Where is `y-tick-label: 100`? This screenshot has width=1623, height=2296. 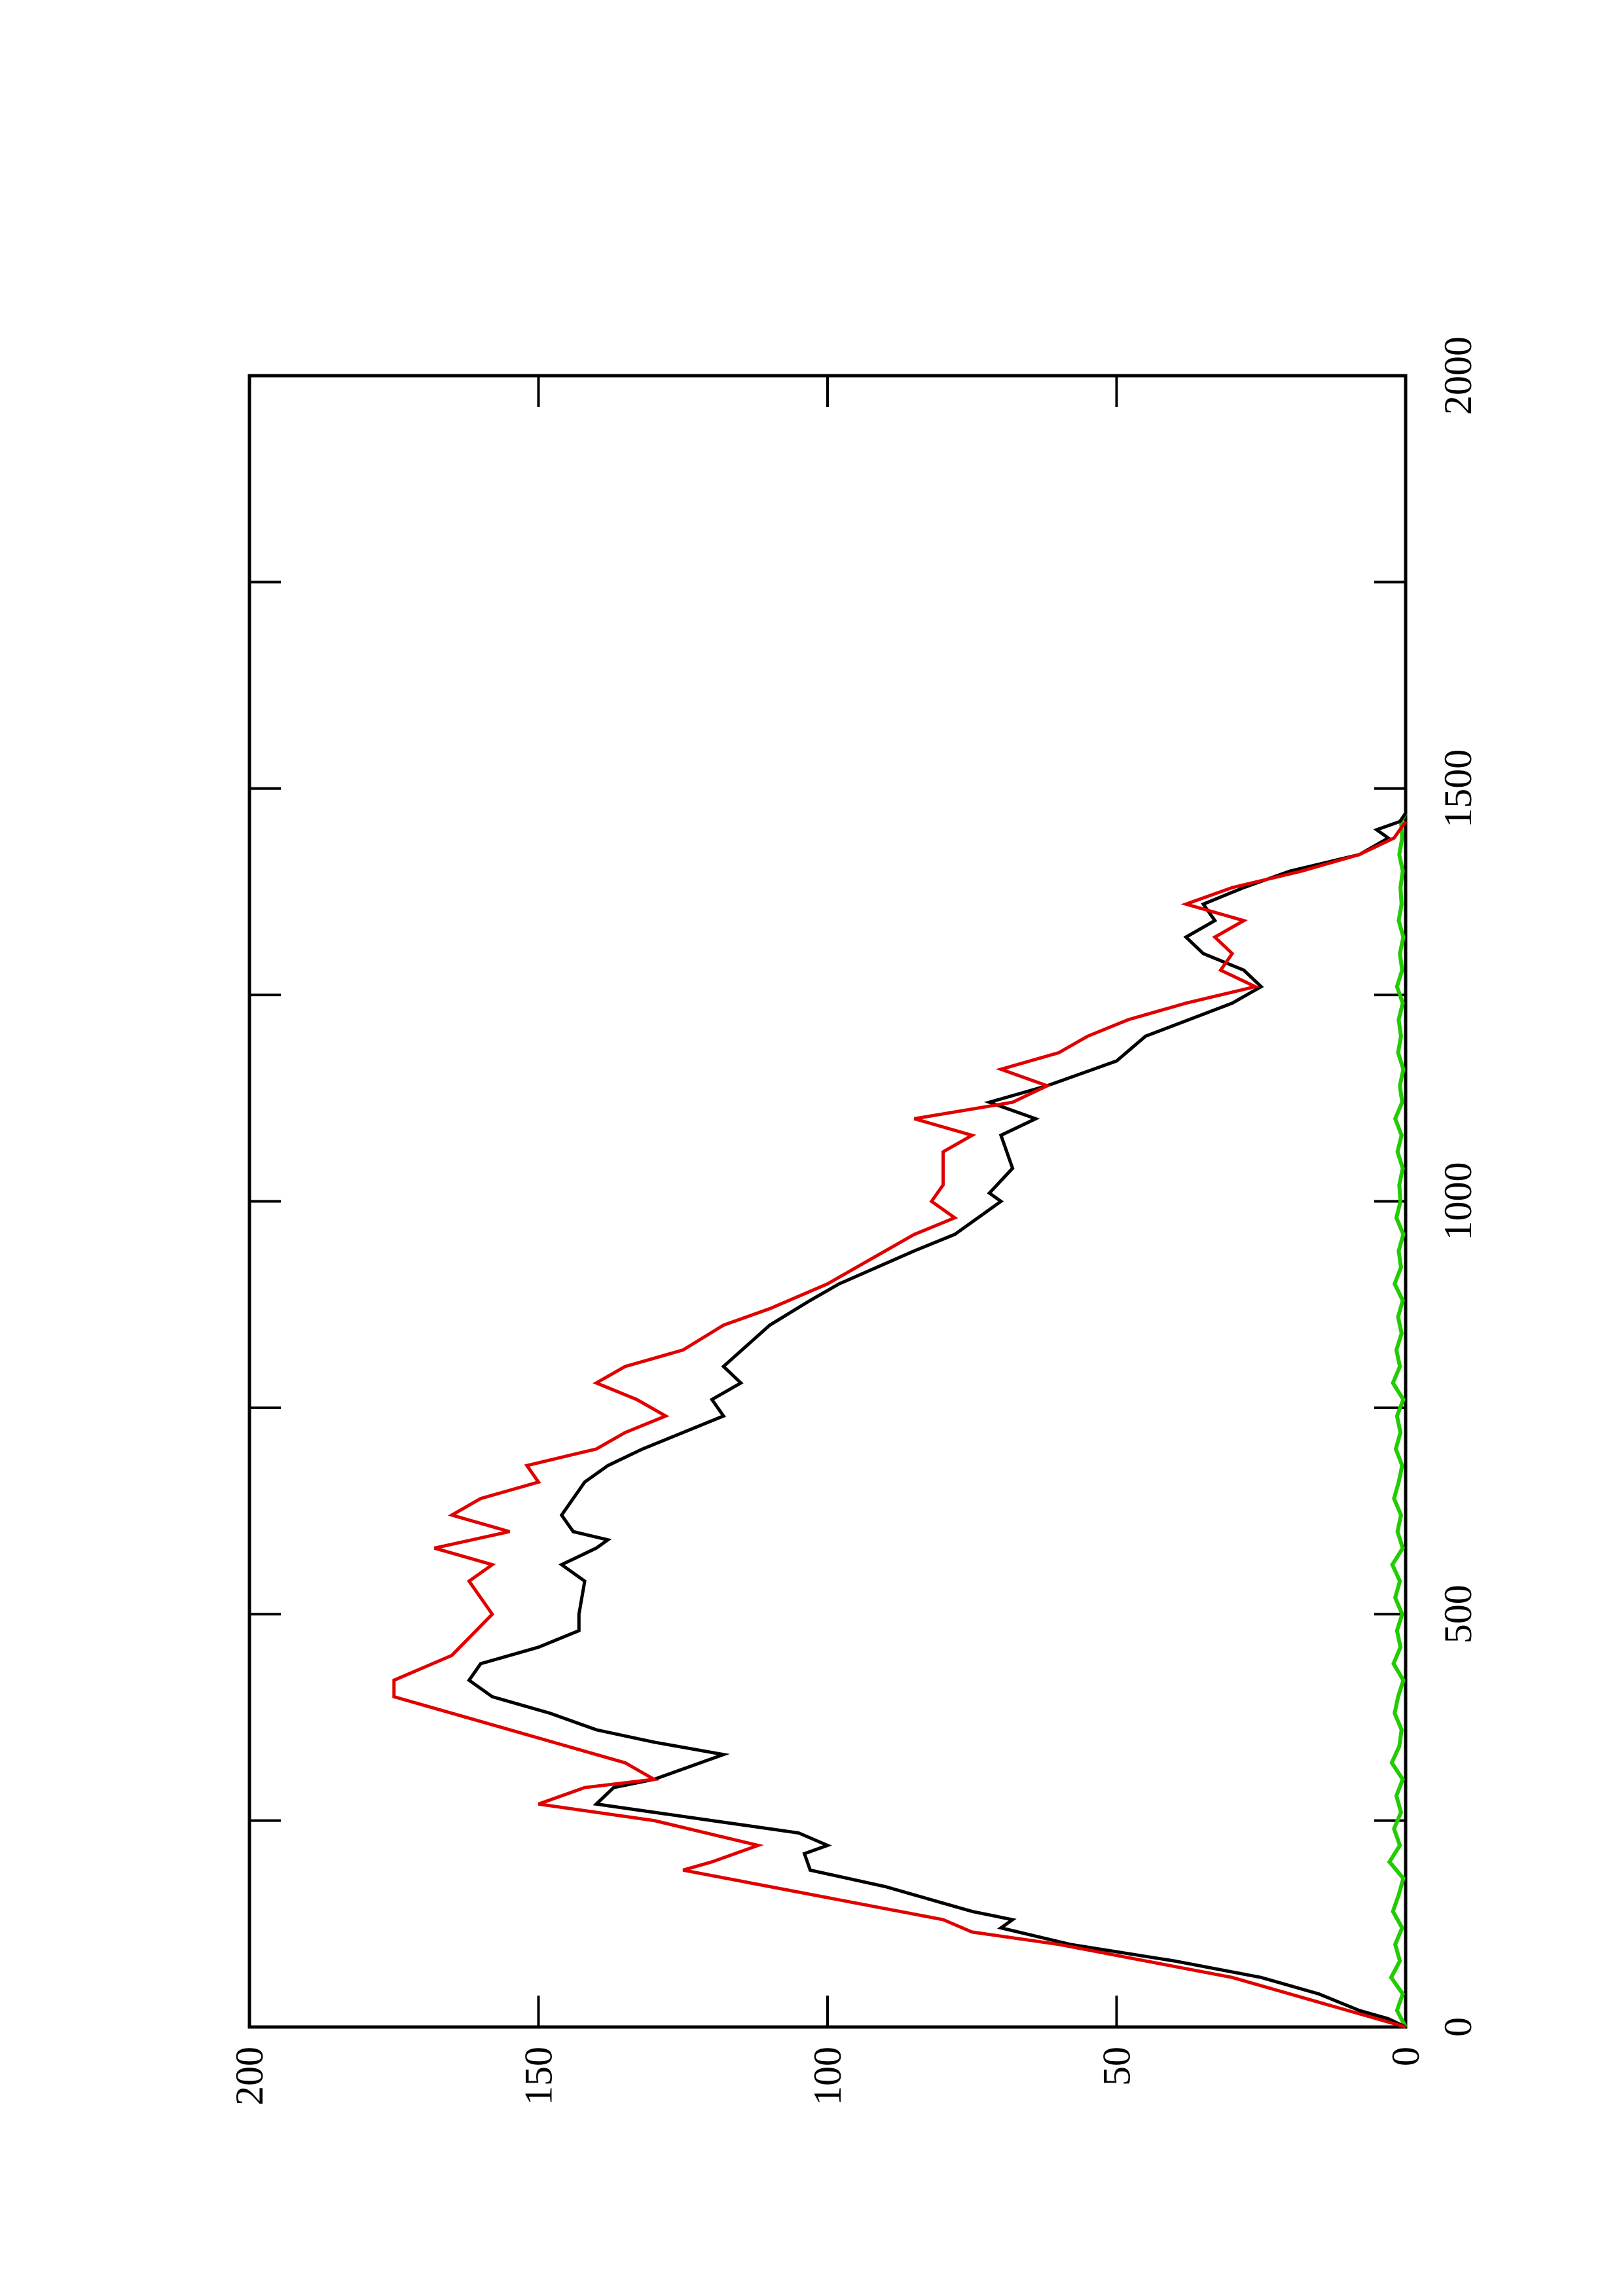
y-tick-label: 100 is located at coordinates (827, 2076).